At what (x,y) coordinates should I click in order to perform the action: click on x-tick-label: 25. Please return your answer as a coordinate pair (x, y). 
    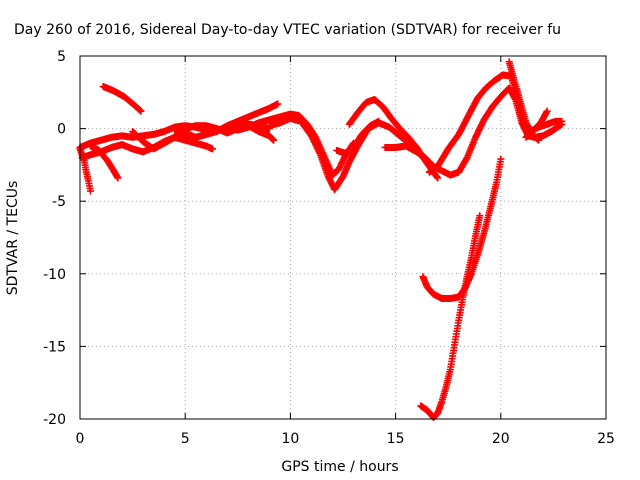
    Looking at the image, I should click on (606, 439).